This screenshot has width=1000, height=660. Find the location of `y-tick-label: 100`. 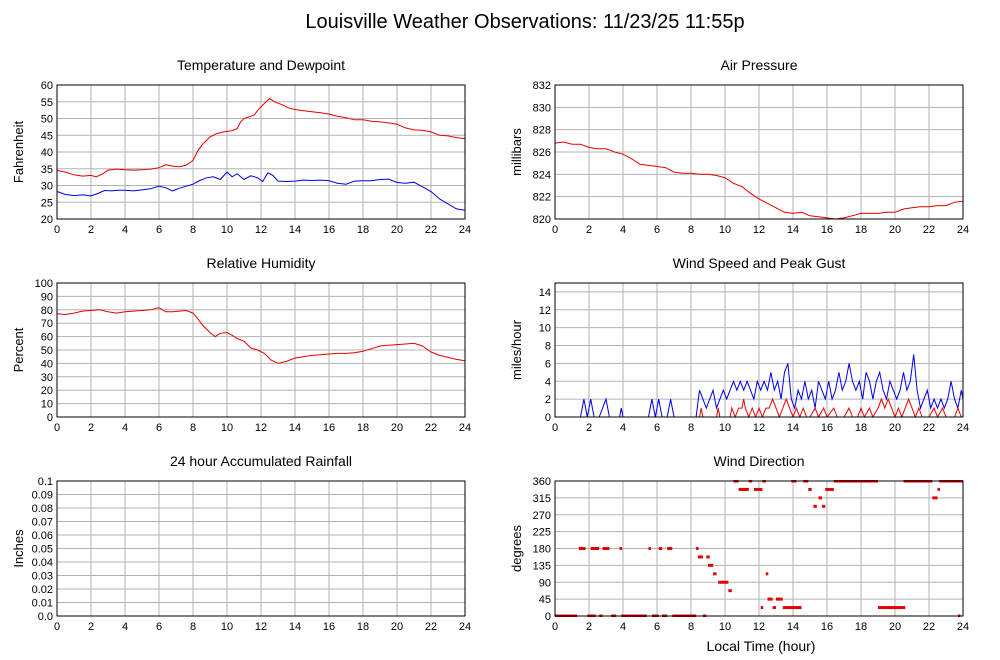

y-tick-label: 100 is located at coordinates (44, 284).